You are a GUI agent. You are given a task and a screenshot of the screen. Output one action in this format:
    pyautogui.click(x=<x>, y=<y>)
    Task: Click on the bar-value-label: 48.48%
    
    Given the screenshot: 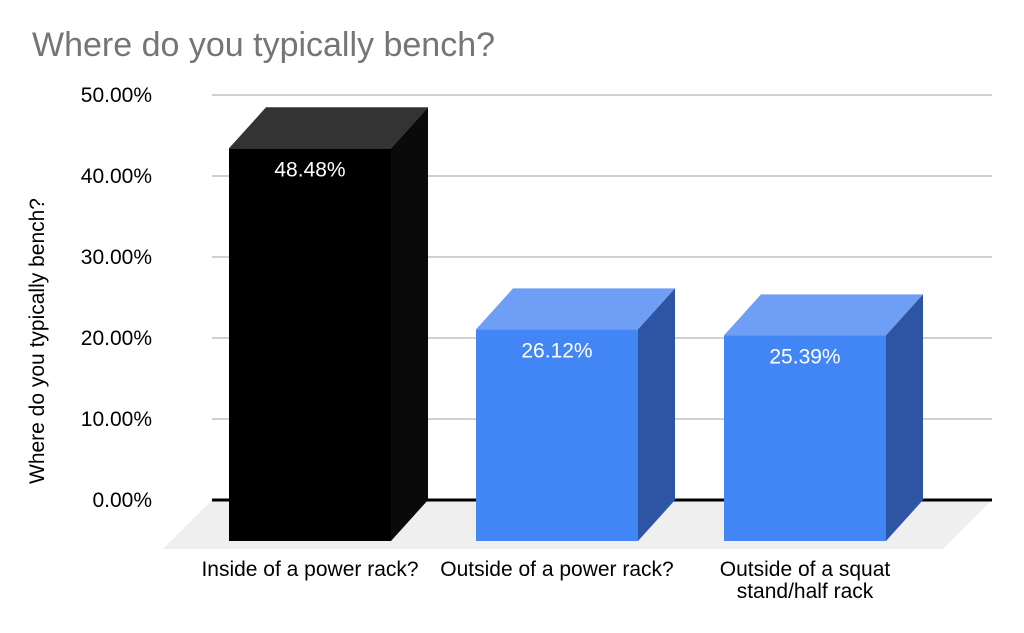 What is the action you would take?
    pyautogui.click(x=309, y=169)
    